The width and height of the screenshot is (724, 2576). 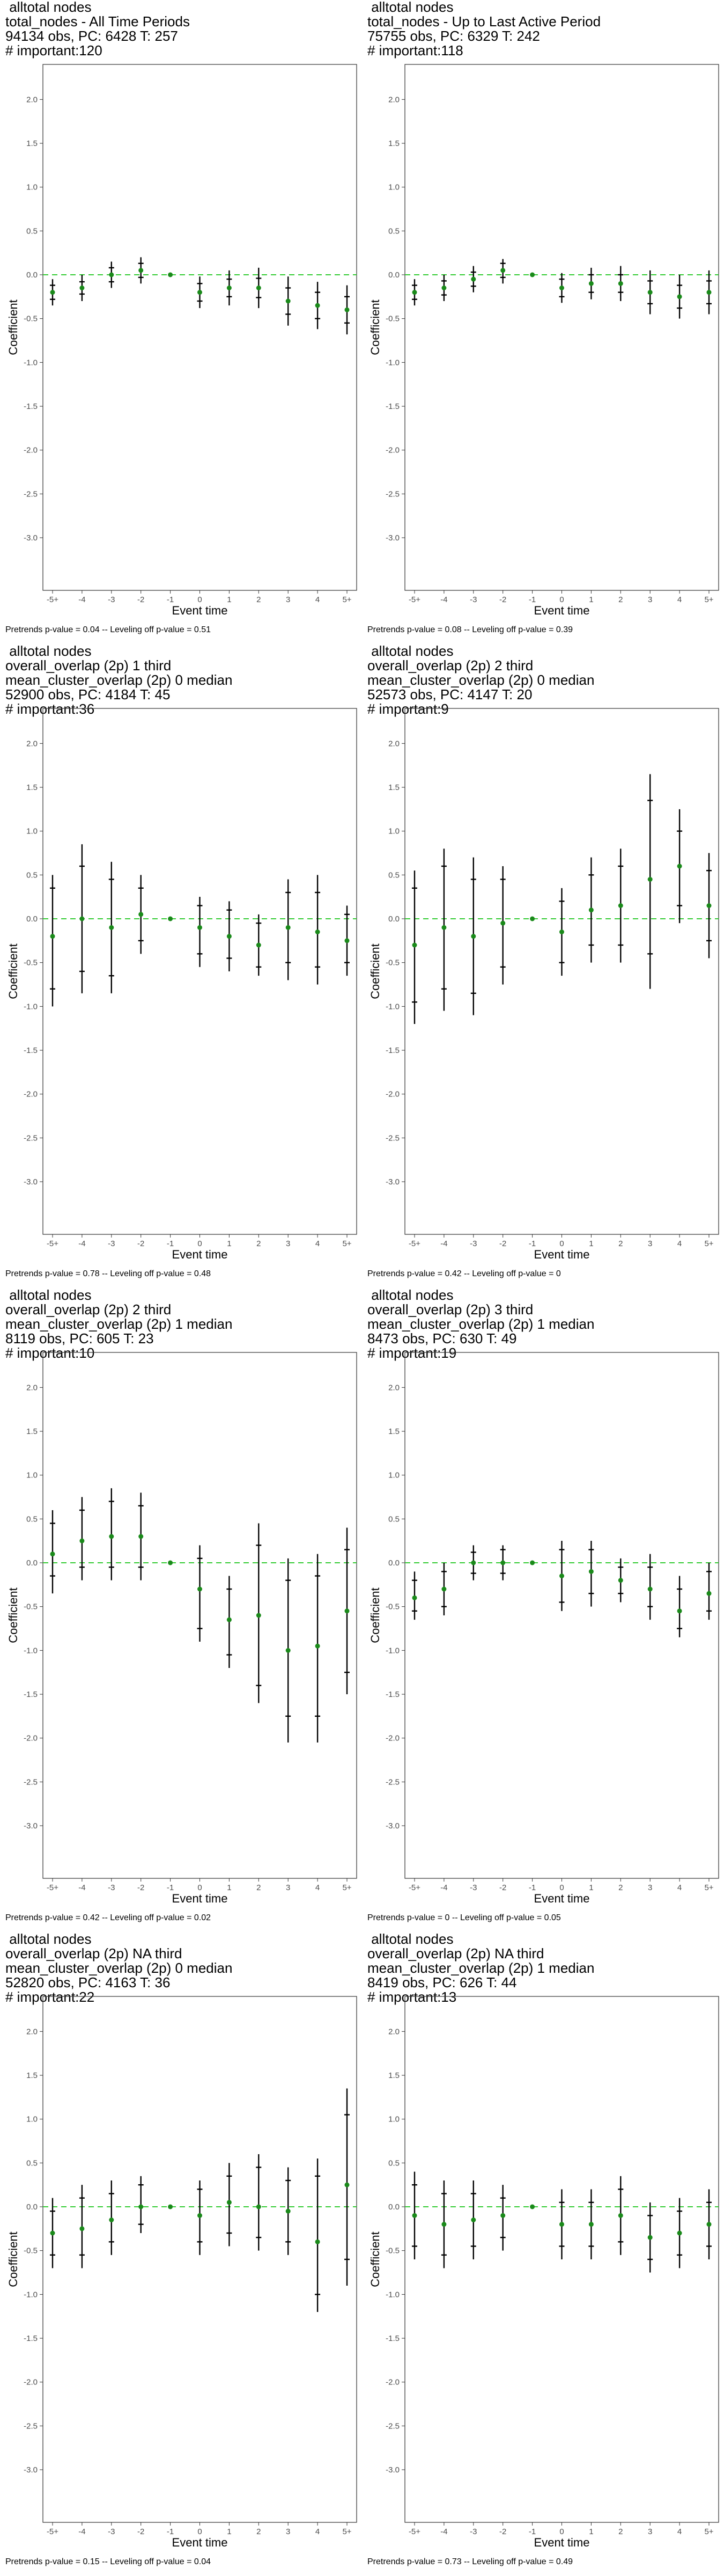 I want to click on x-tick-label: 5+, so click(x=708, y=2531).